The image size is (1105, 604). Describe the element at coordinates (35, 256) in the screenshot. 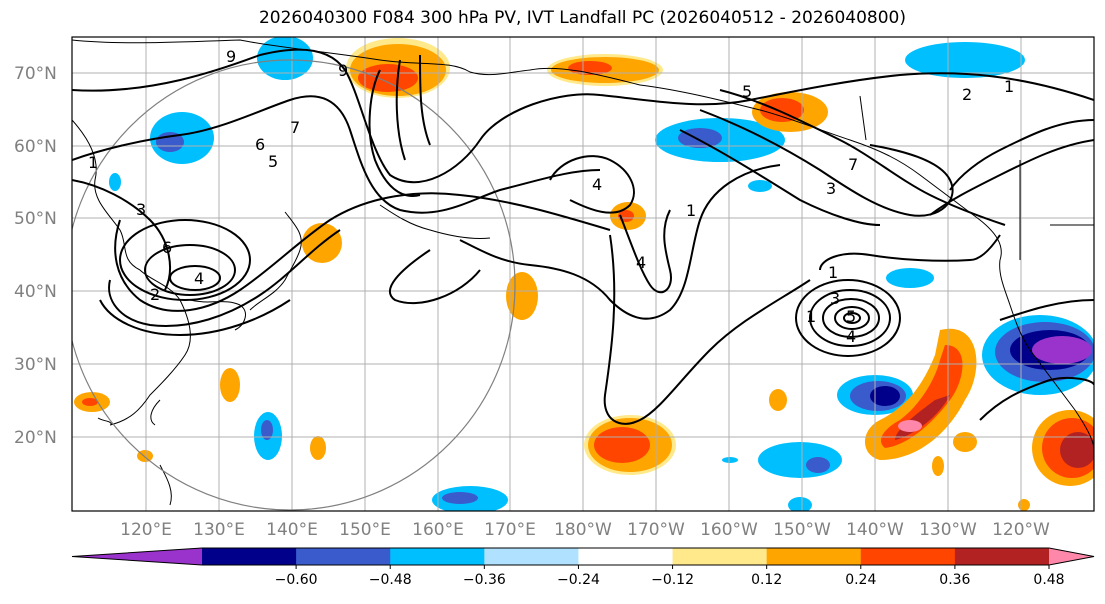

I see `latitude-labels: 70°N 60°N 50°N 40°N 30°N 20°N` at that location.